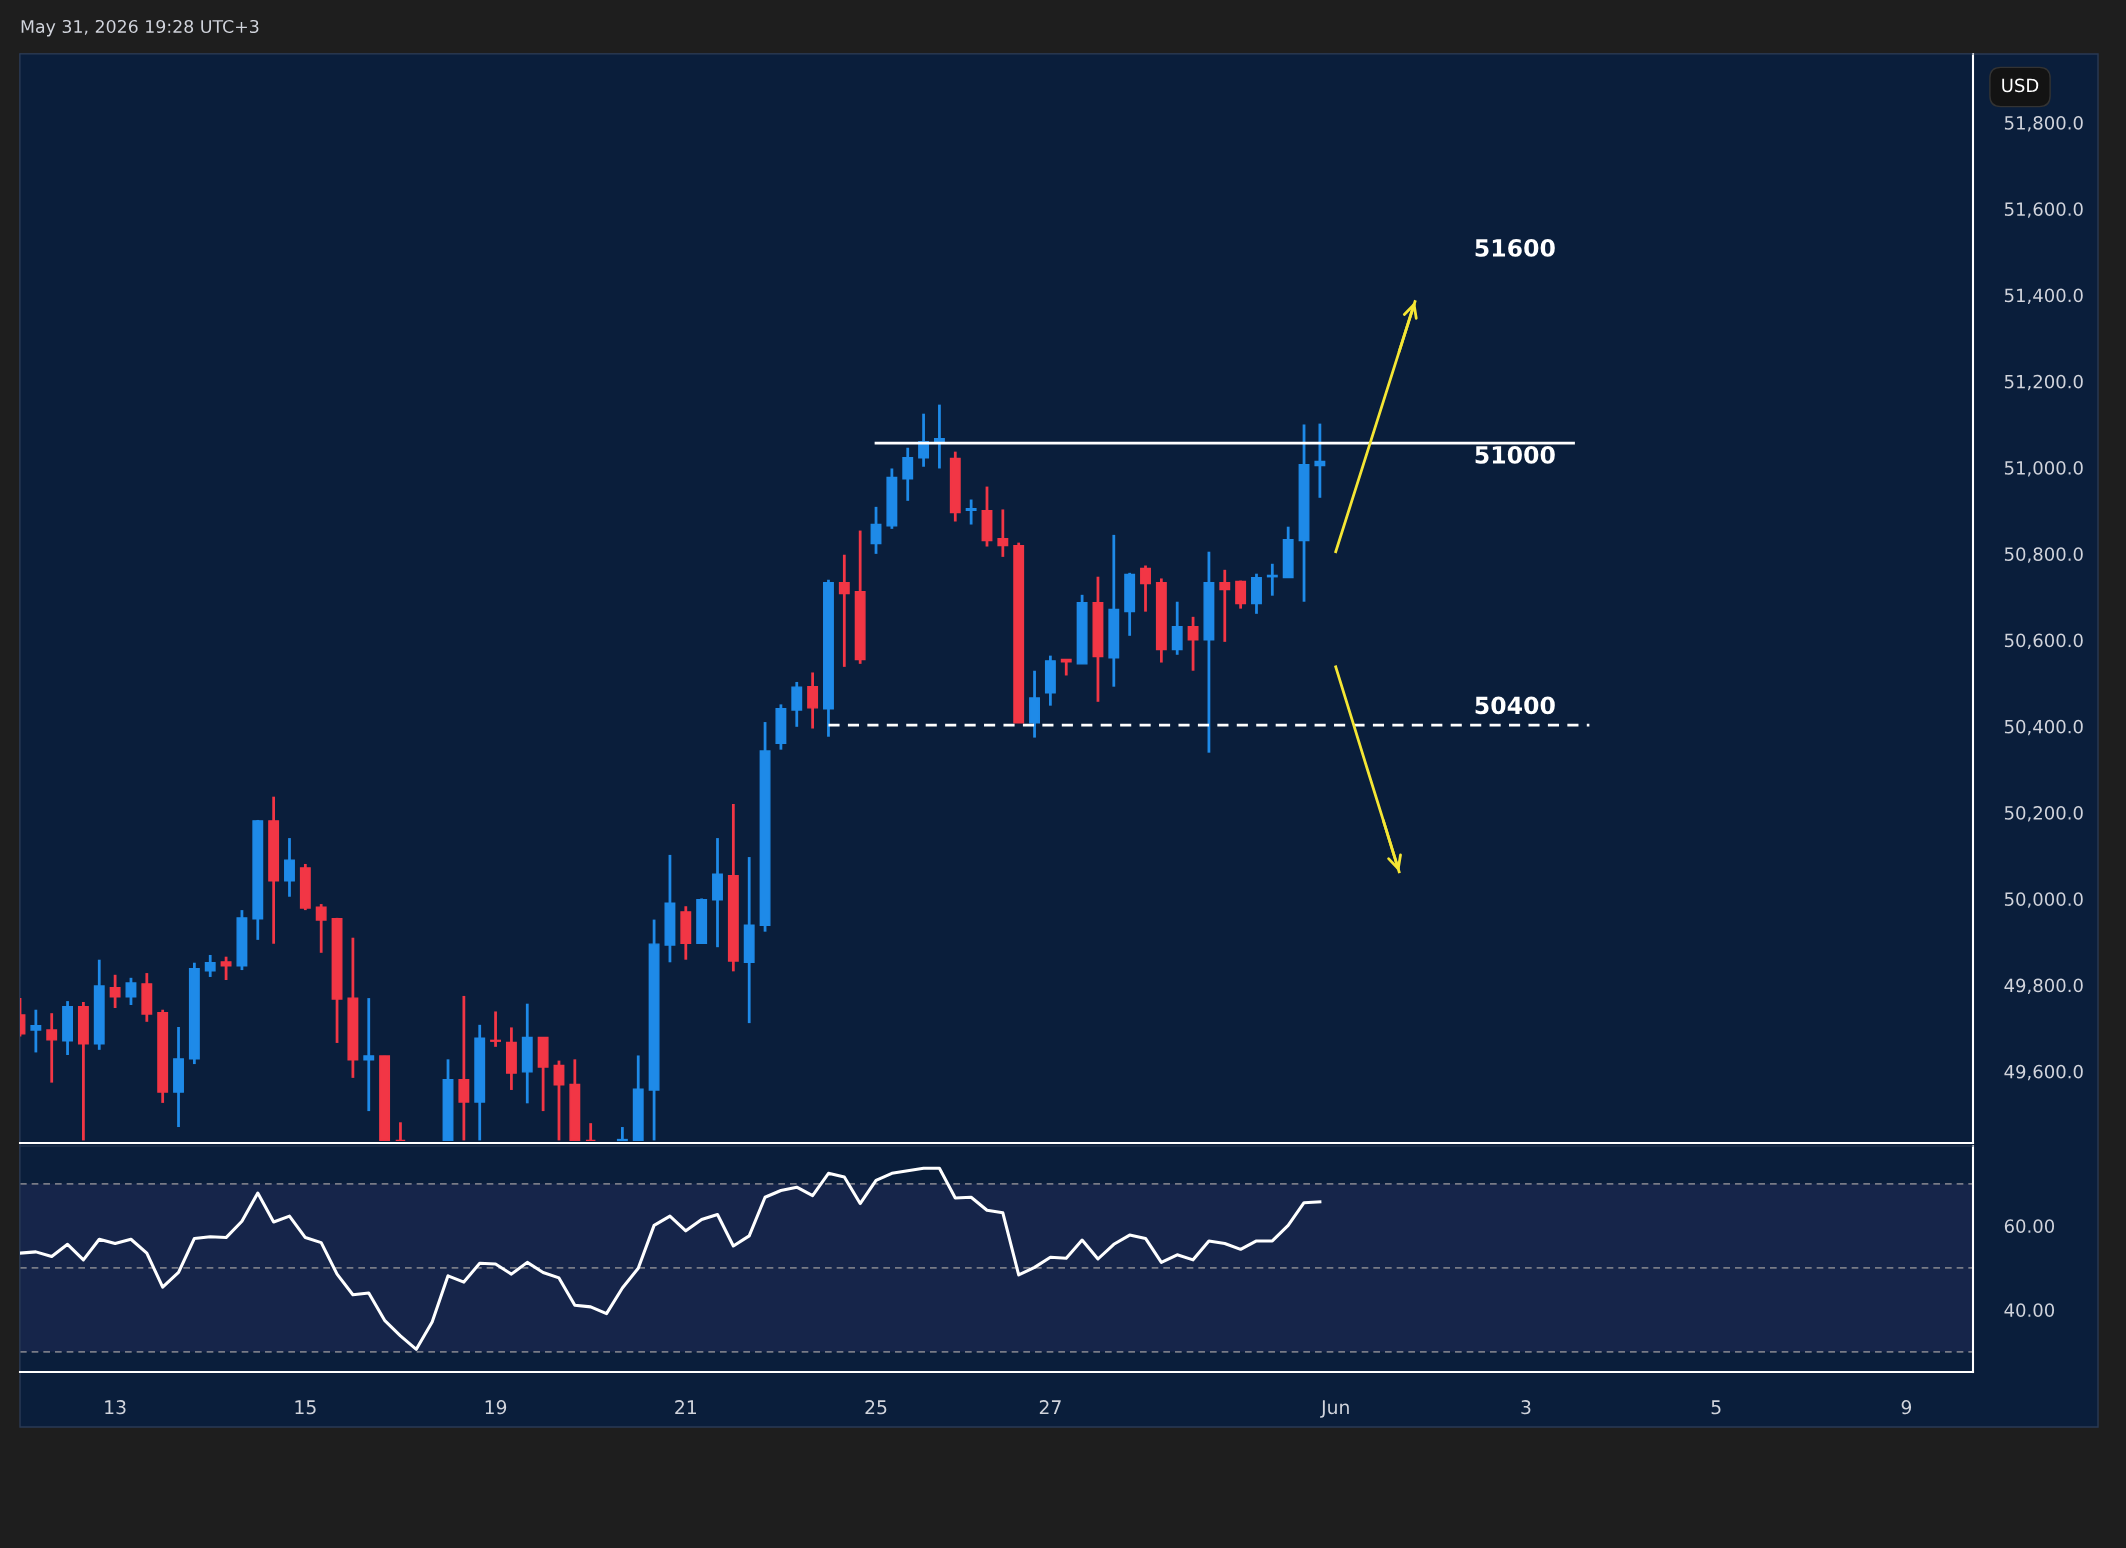 The image size is (2126, 1548). Describe the element at coordinates (1334, 1409) in the screenshot. I see `x-tick-label: Jun` at that location.